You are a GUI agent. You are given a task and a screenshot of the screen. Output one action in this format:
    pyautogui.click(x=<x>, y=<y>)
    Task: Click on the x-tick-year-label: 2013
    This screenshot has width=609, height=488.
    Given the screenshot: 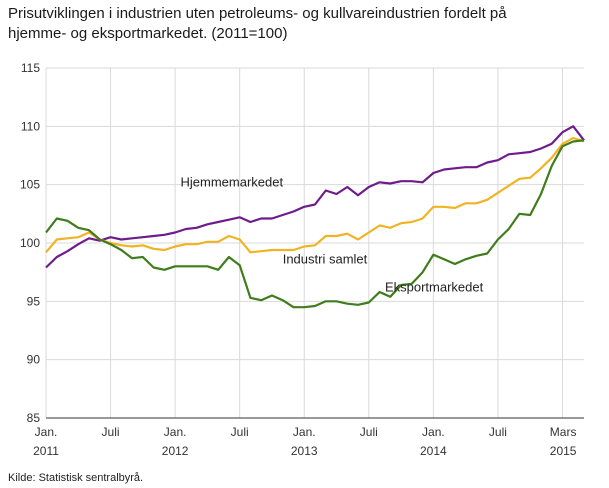 What is the action you would take?
    pyautogui.click(x=304, y=451)
    